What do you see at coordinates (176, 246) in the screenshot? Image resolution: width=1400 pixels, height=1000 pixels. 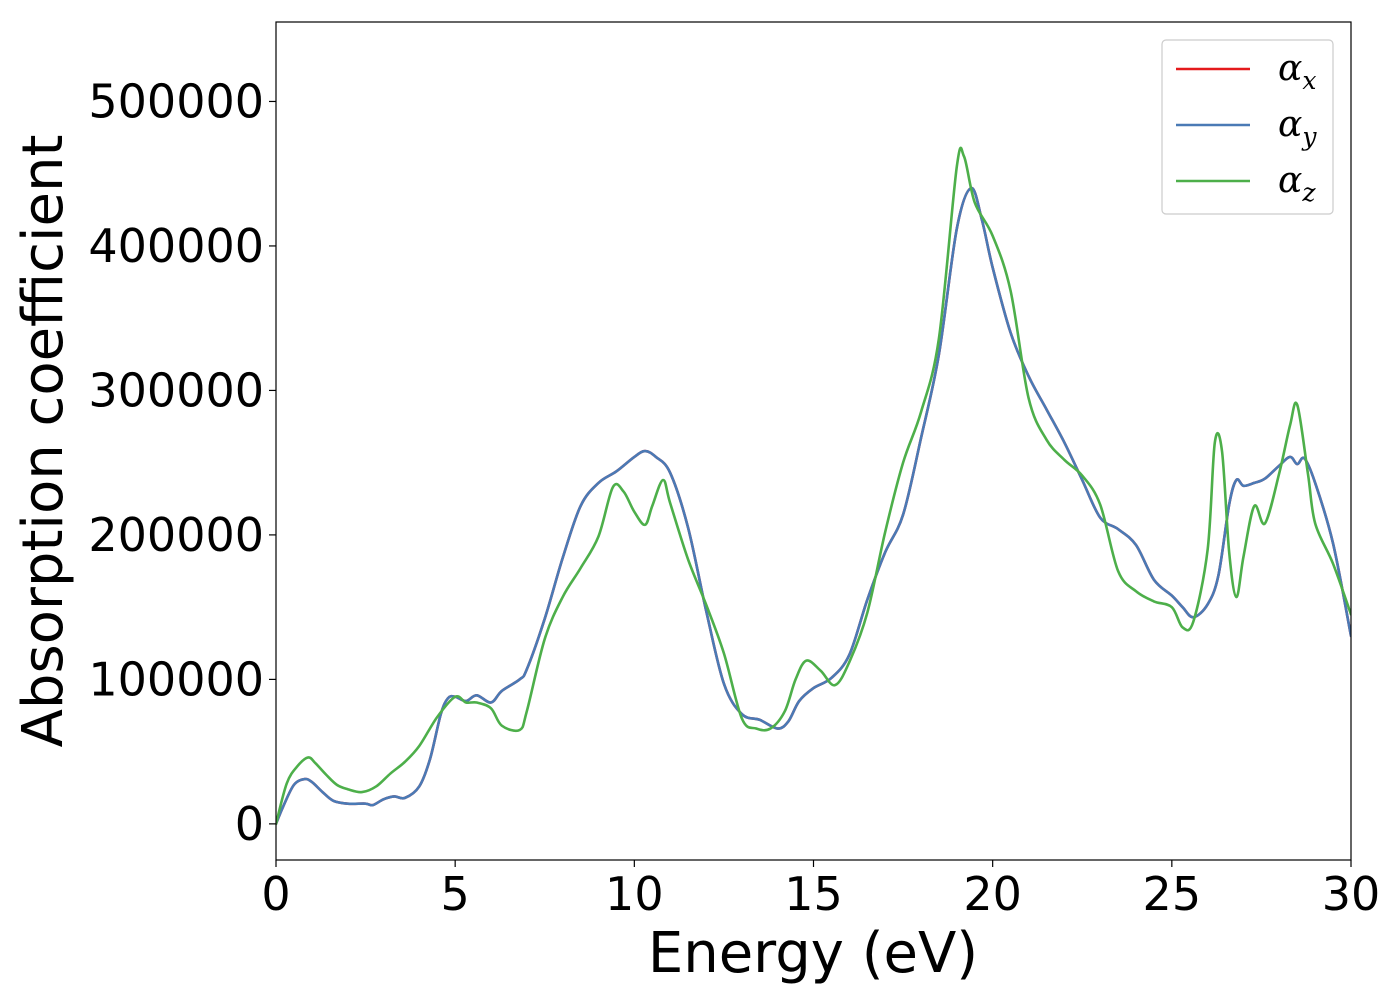 I see `y-tick-label: 400000` at bounding box center [176, 246].